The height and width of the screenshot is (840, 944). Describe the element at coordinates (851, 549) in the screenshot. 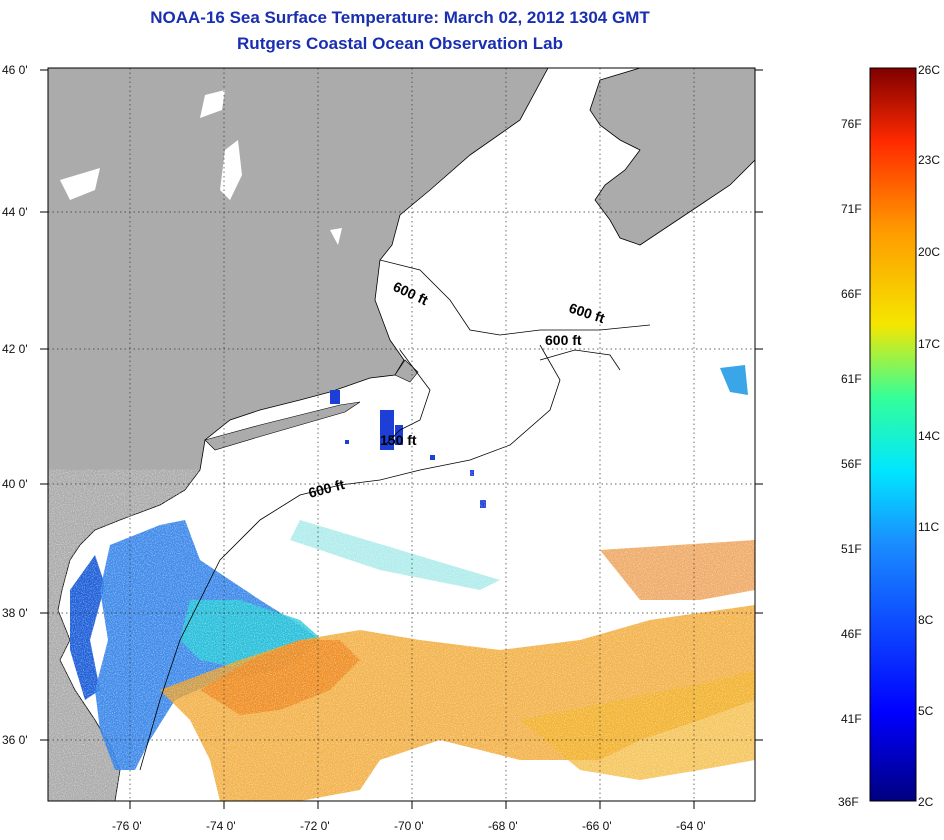

I see `colorbar-label-f: 51F` at that location.